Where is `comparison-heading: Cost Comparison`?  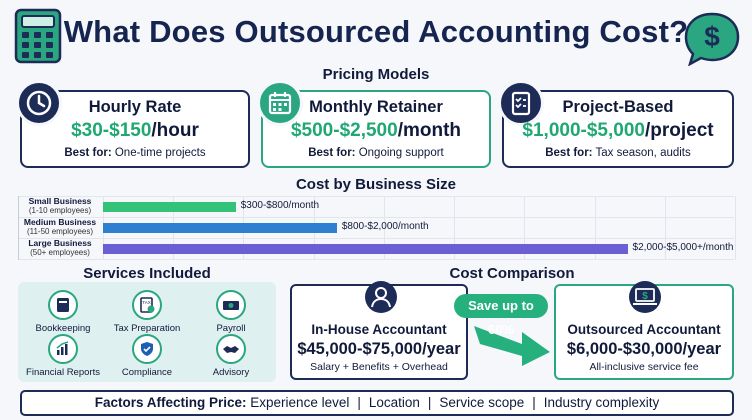 comparison-heading: Cost Comparison is located at coordinates (512, 273).